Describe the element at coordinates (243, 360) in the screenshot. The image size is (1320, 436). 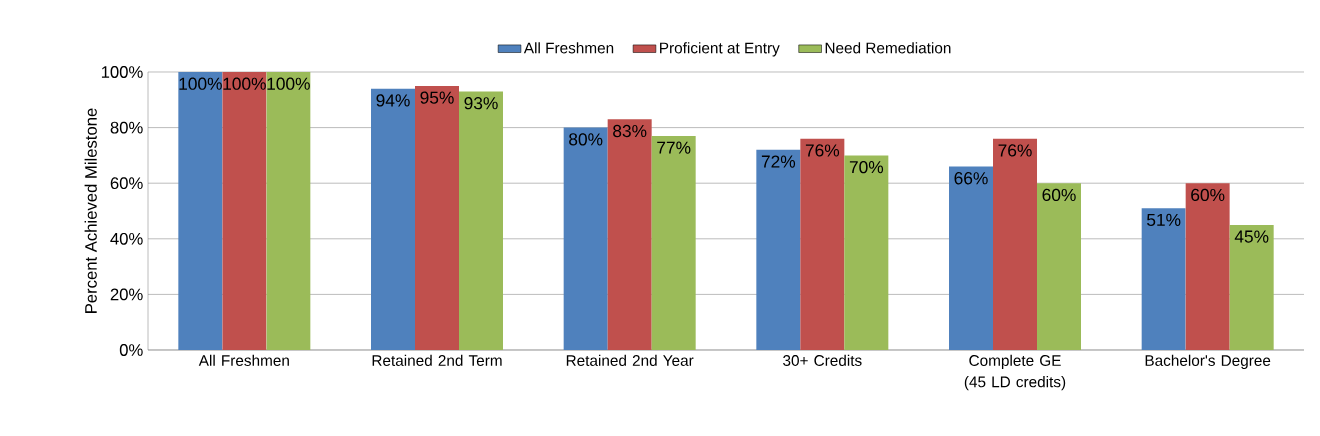
I see `x-tick-label: All Freshmen` at that location.